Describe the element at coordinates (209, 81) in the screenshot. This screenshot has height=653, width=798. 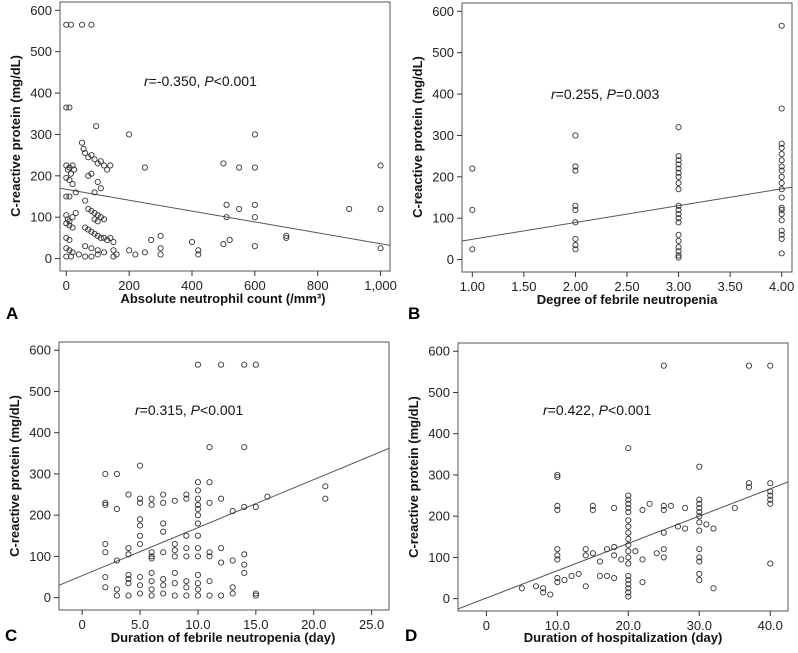
I see `annotation-p-label: P` at that location.